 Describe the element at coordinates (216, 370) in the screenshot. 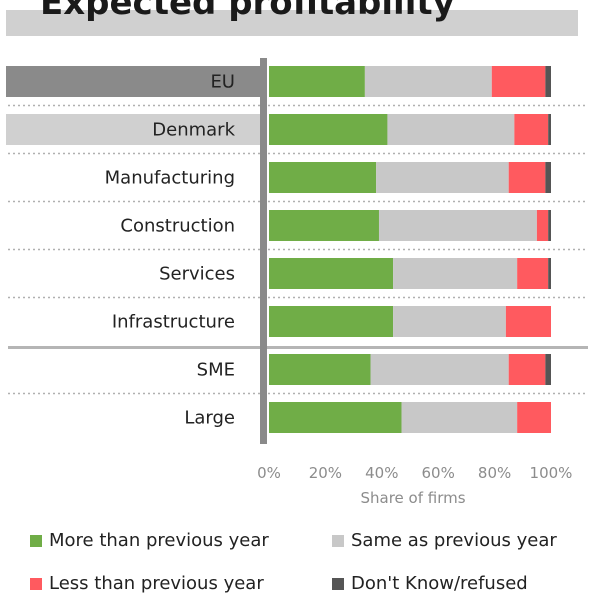

I see `category-label: SME` at that location.